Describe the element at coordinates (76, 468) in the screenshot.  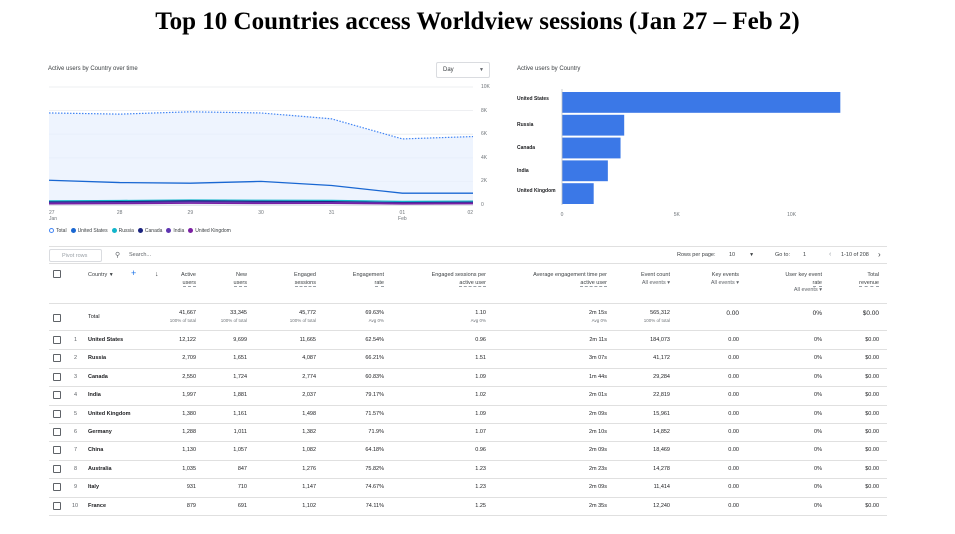
I see `row-rank: 8` at that location.